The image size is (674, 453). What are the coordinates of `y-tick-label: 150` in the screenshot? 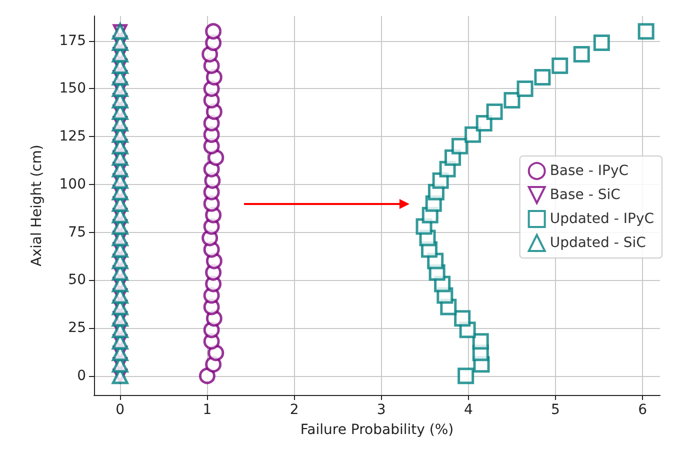 It's located at (72, 88).